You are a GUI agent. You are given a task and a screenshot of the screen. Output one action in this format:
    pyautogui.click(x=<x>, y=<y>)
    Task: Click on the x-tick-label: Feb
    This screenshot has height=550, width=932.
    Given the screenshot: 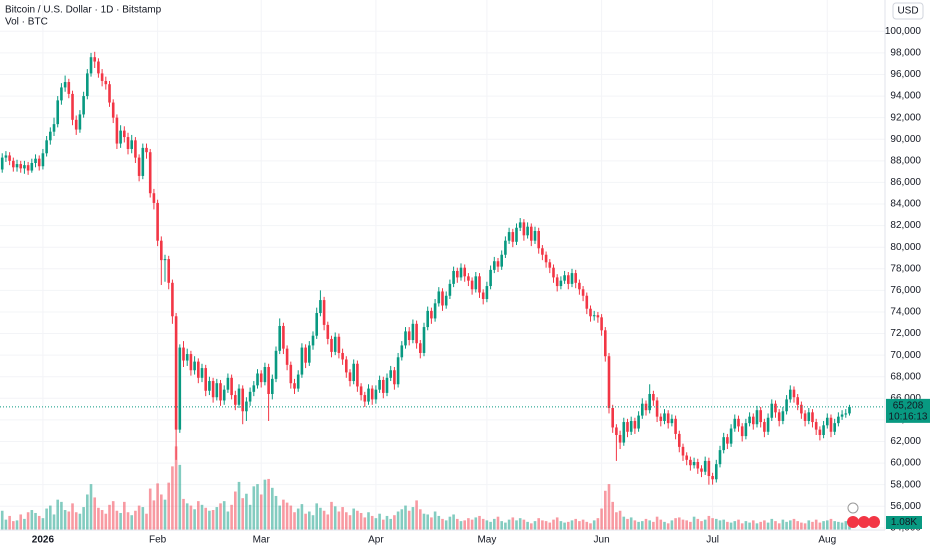 What is the action you would take?
    pyautogui.click(x=158, y=540)
    